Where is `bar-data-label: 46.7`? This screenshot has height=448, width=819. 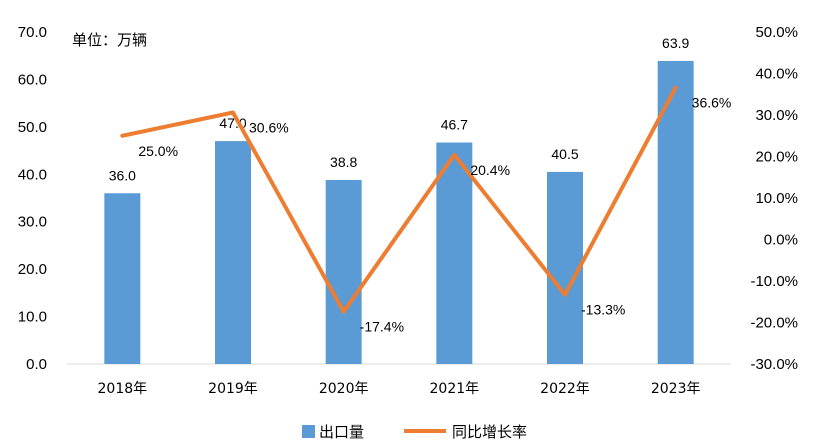
bar-data-label: 46.7 is located at coordinates (454, 125).